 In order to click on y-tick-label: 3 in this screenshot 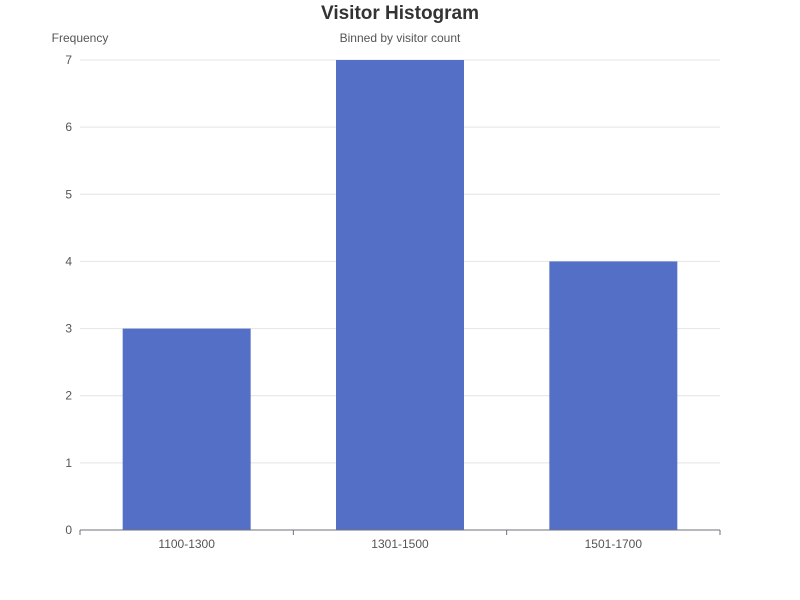, I will do `click(68, 329)`.